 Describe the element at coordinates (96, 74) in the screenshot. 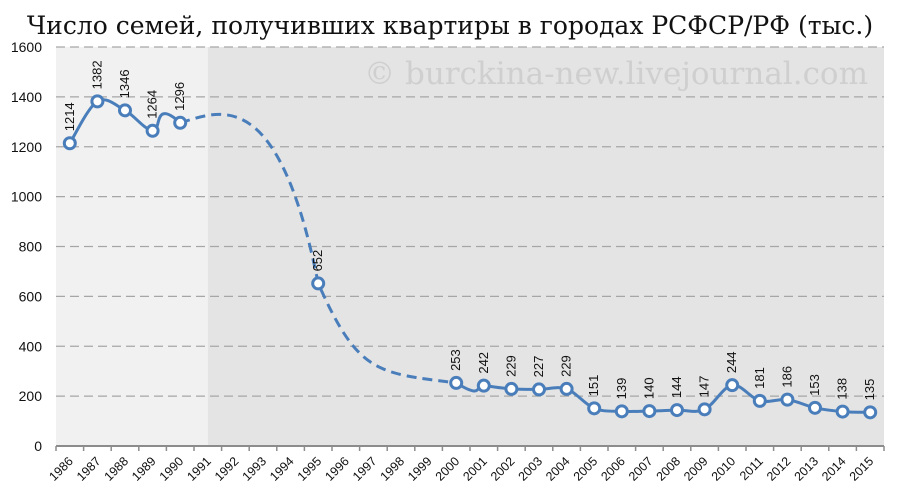

I see `data-label: 1382` at that location.